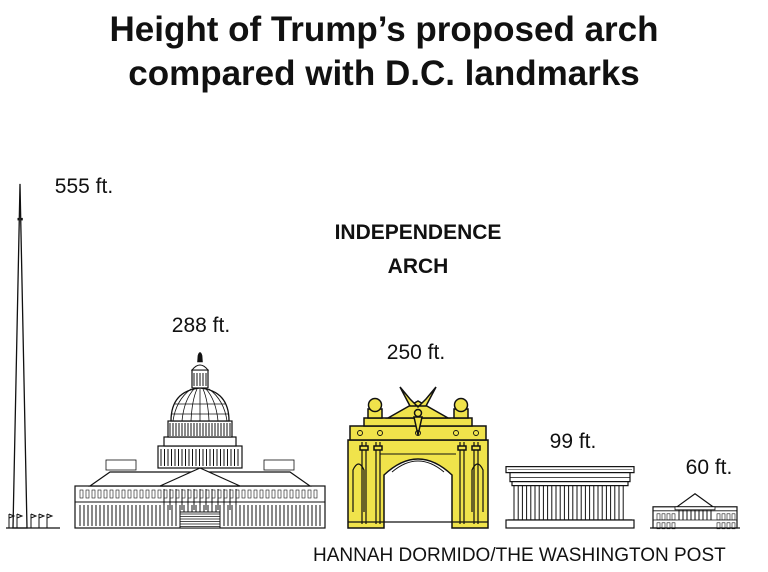 Image resolution: width=768 pixels, height=572 pixels. Describe the element at coordinates (695, 511) in the screenshot. I see `white-house-icon` at that location.